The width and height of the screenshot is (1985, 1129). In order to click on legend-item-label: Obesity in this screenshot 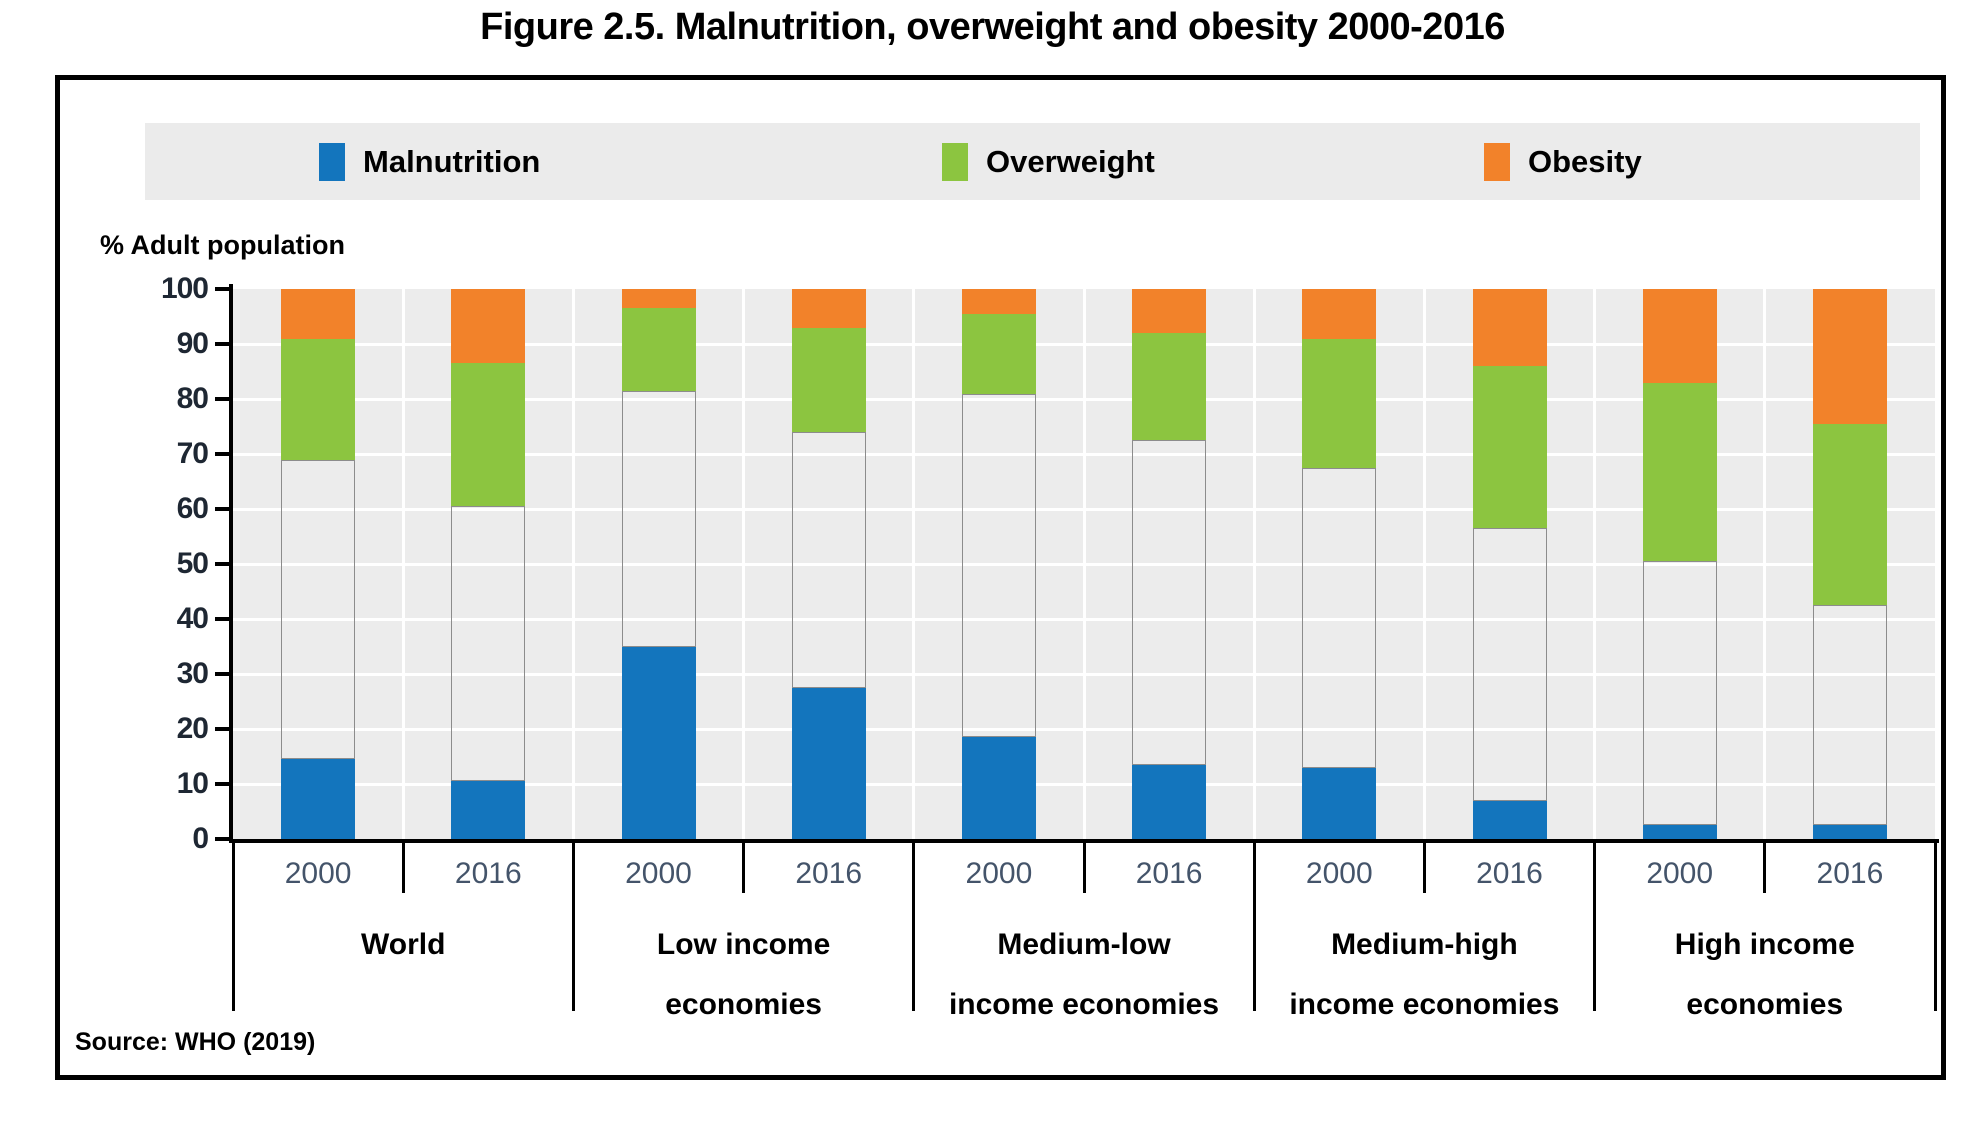, I will do `click(1585, 161)`.